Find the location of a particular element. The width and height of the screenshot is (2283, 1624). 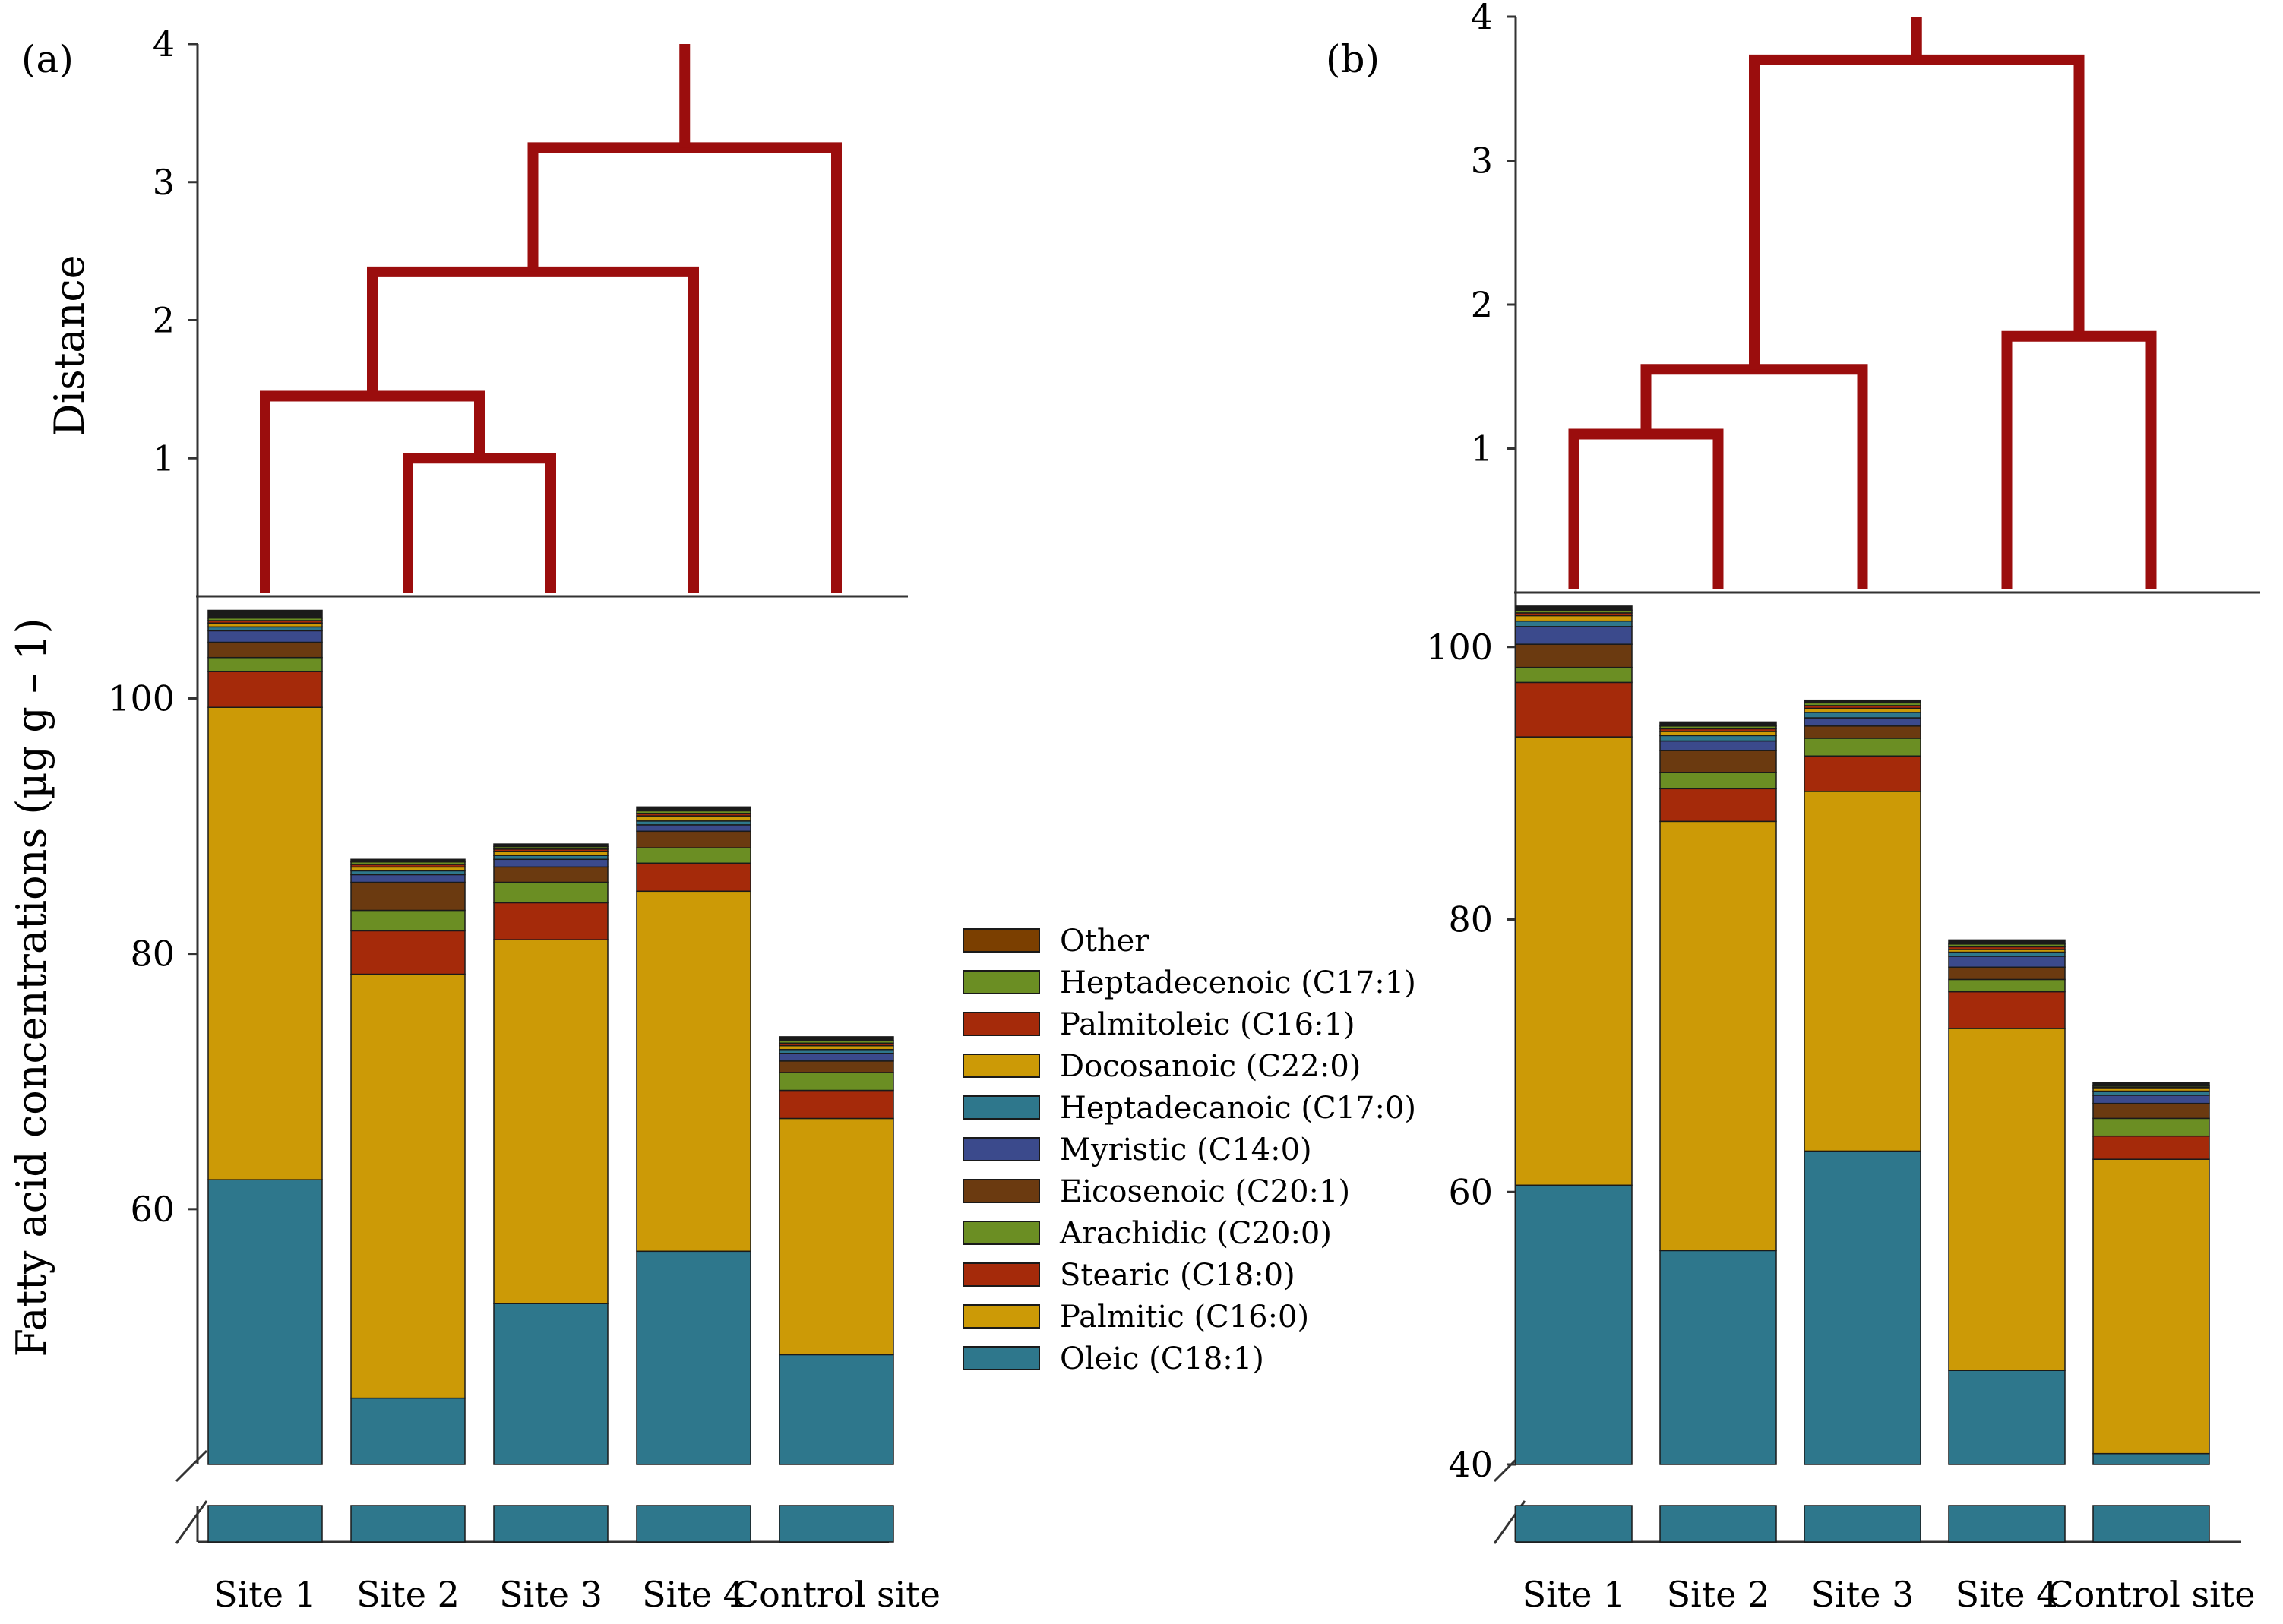

legend-label: Oleic (C18:1) is located at coordinates (1162, 1359).